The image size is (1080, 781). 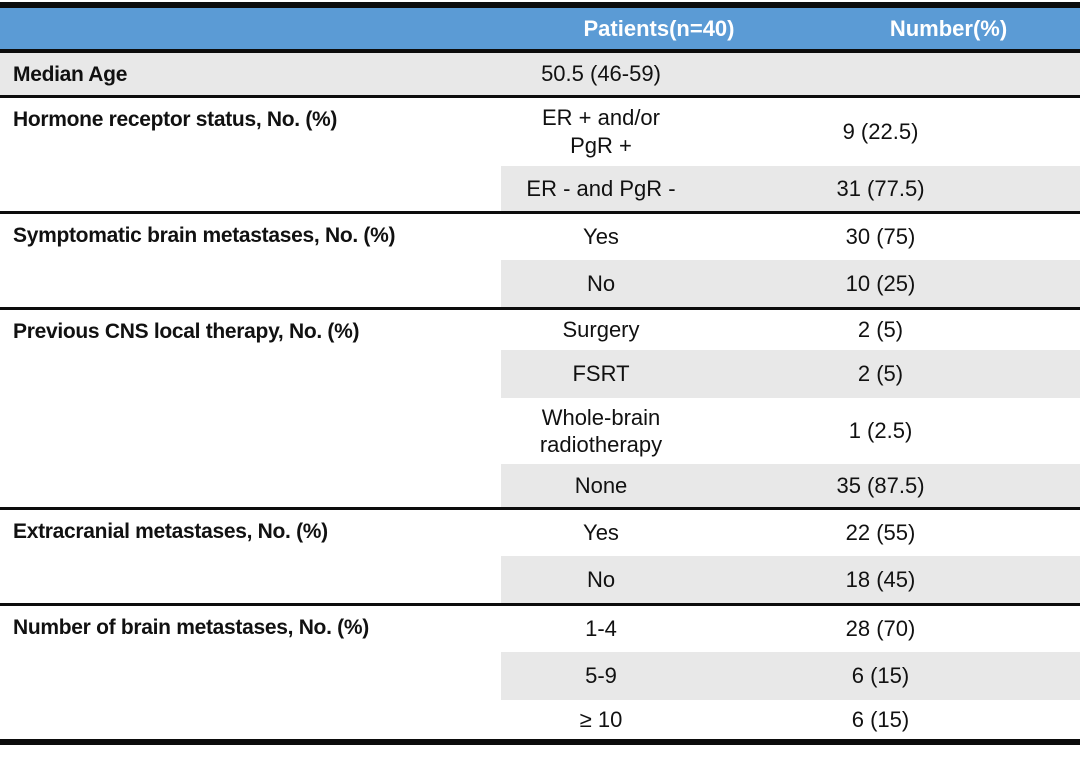 I want to click on number-median-age, so click(x=915, y=73).